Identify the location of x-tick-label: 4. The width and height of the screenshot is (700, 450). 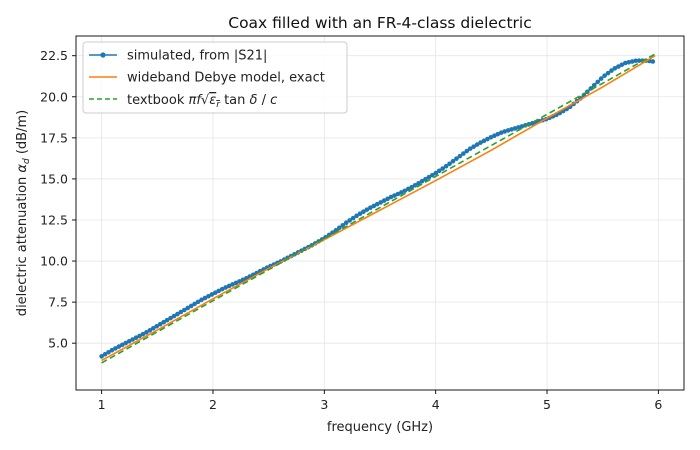
(436, 404).